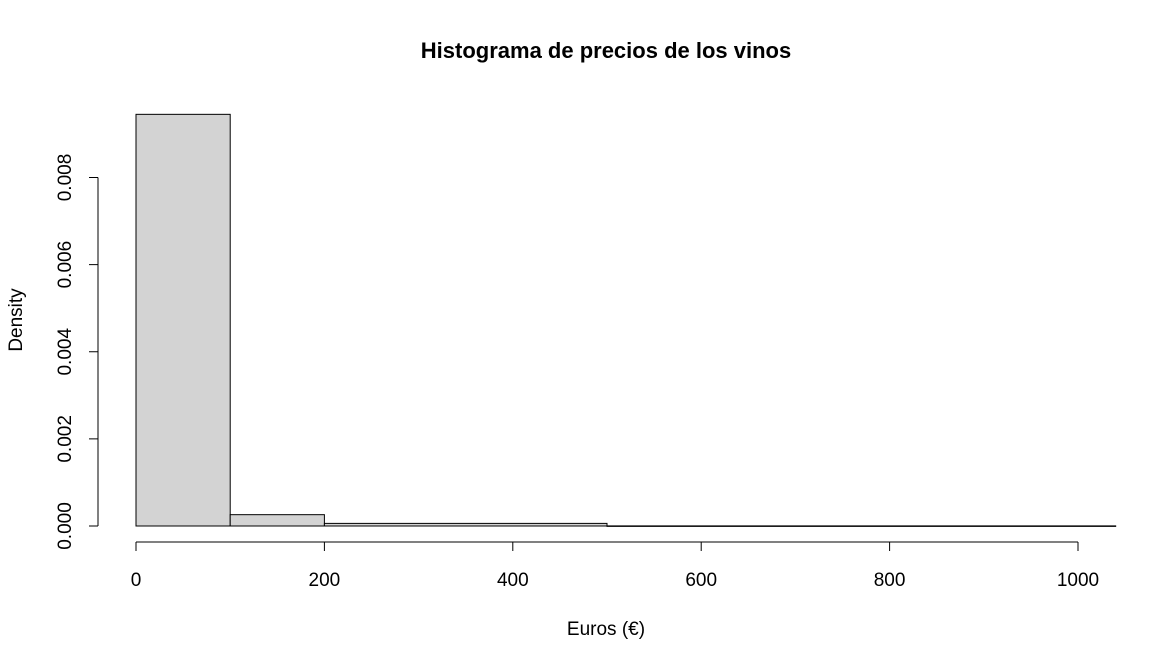 The height and width of the screenshot is (665, 1167). Describe the element at coordinates (890, 580) in the screenshot. I see `x-tick-label-4: 800` at that location.